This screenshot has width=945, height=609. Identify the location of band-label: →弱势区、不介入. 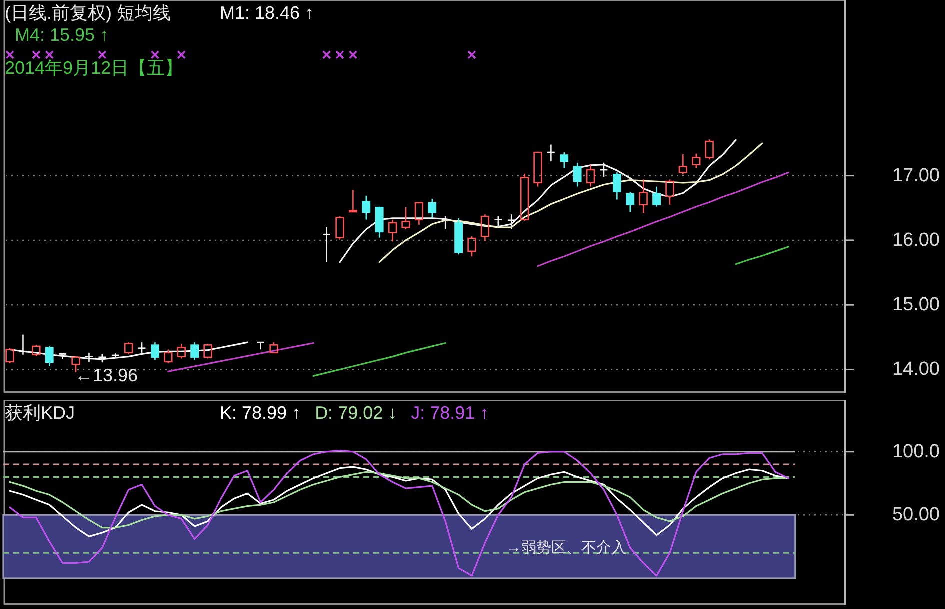
(566, 547).